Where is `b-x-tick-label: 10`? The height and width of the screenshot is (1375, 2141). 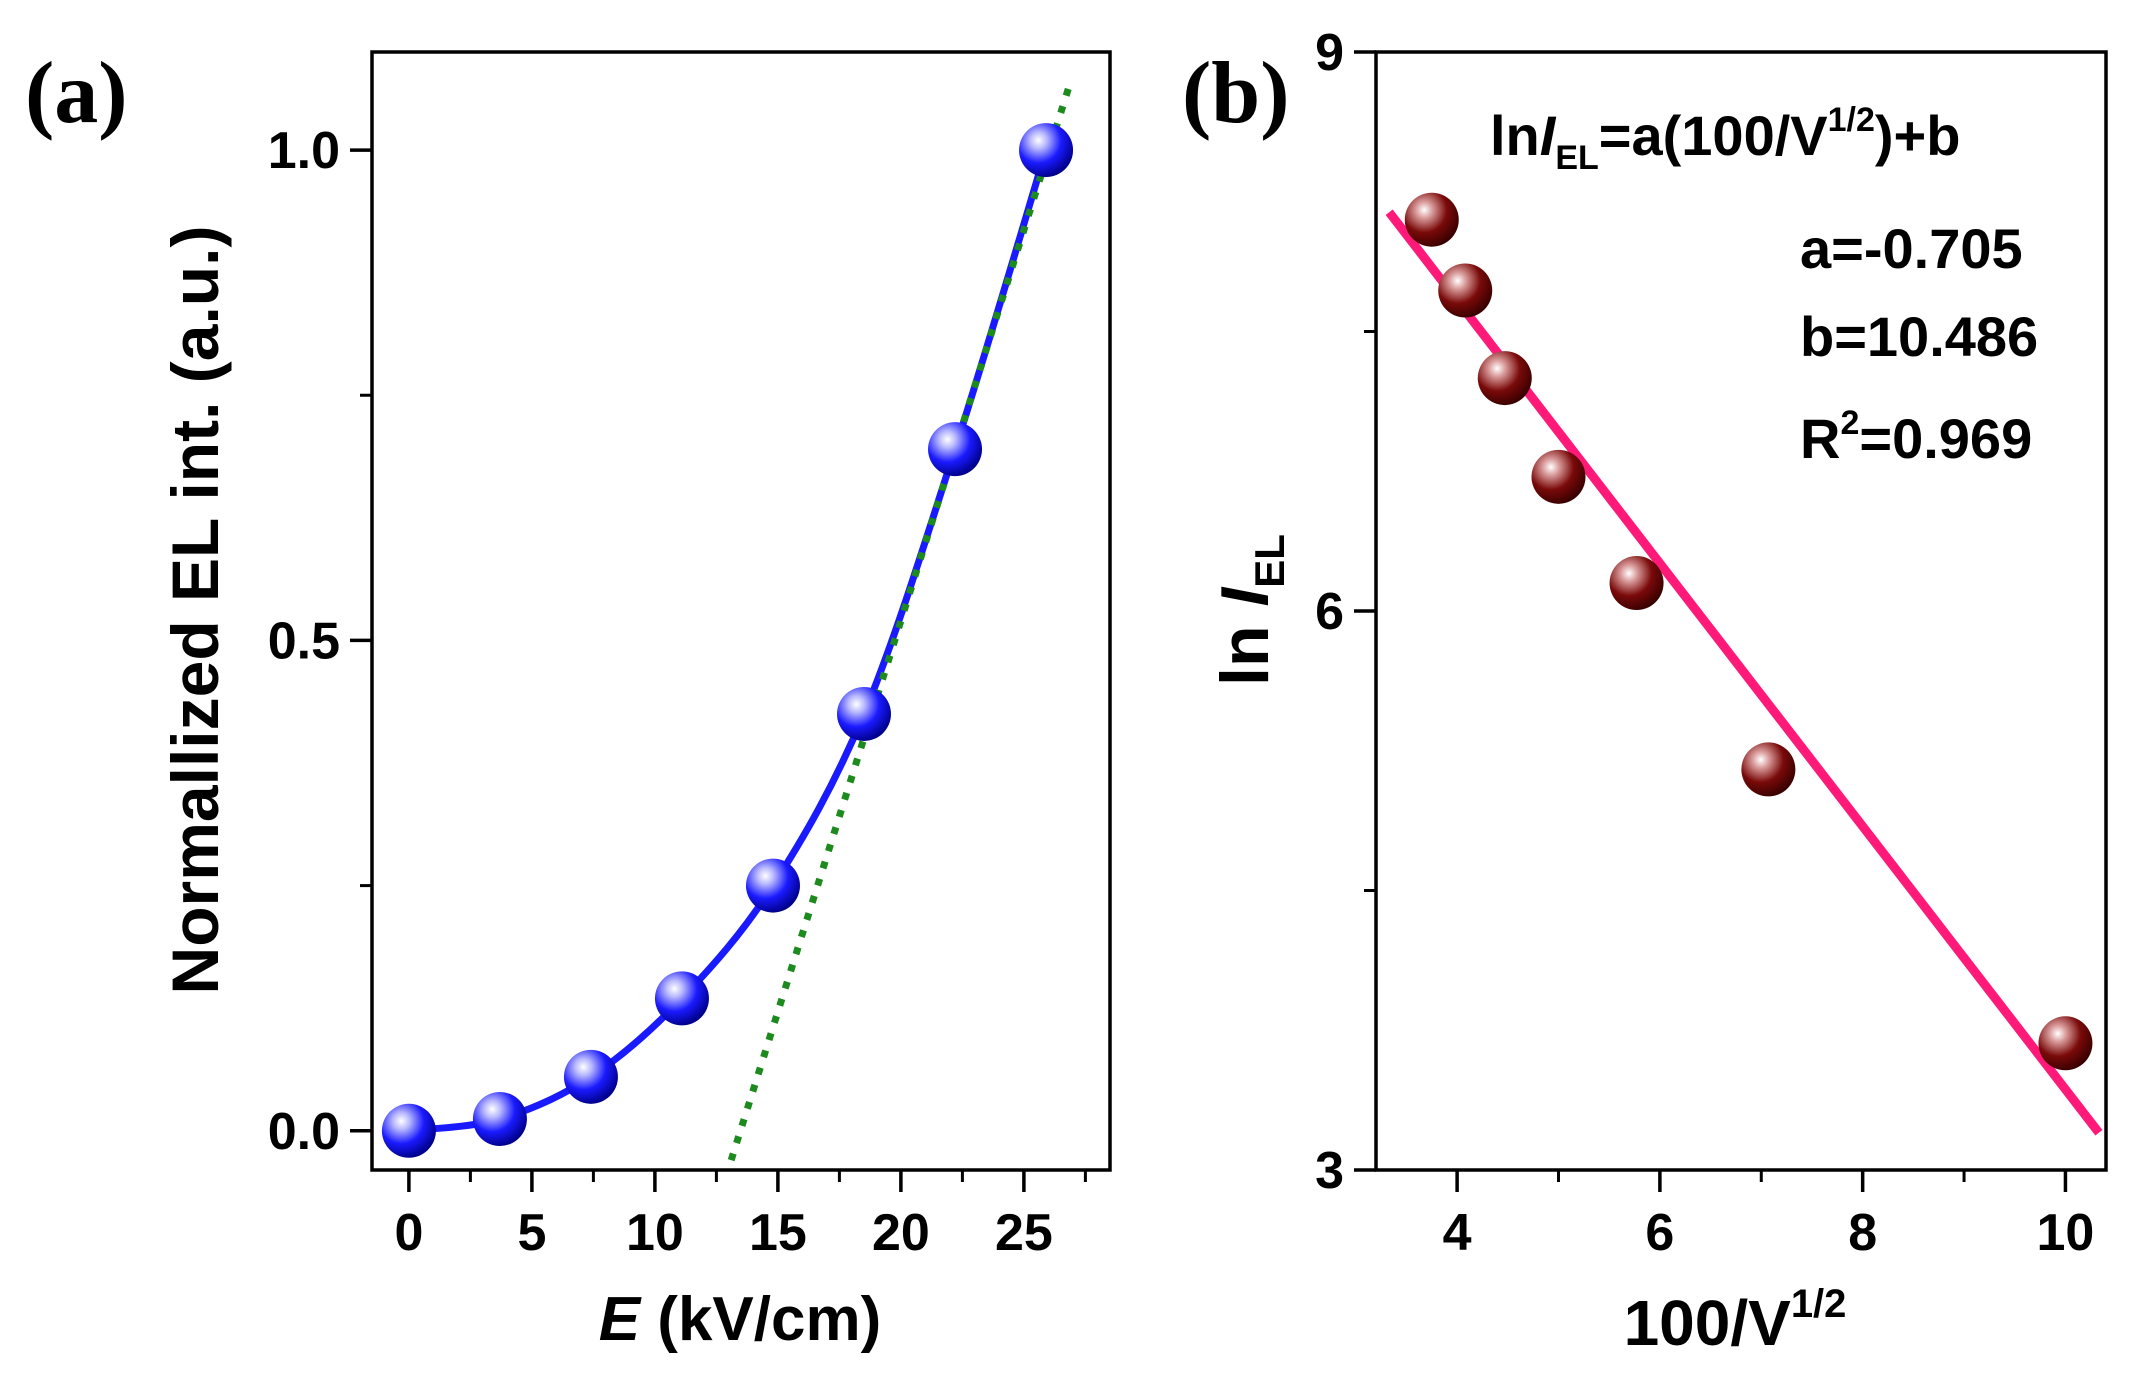
b-x-tick-label: 10 is located at coordinates (2066, 1233).